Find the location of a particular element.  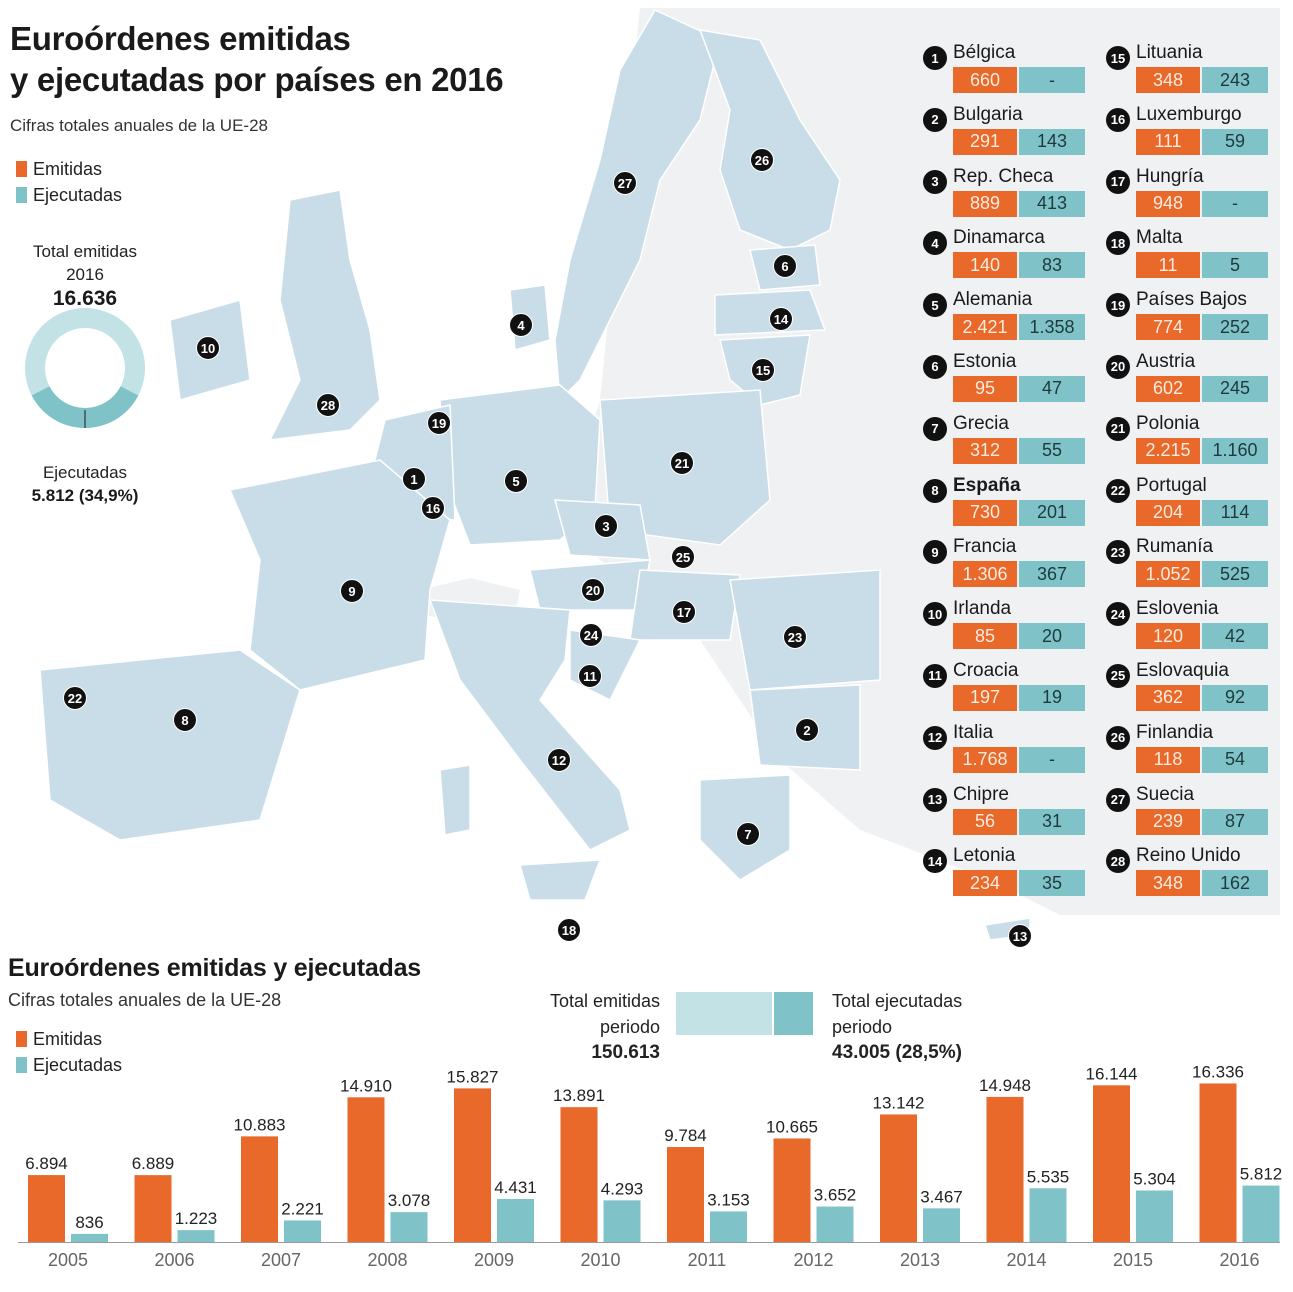

bar-ejecutadas-2013 is located at coordinates (941, 1225).